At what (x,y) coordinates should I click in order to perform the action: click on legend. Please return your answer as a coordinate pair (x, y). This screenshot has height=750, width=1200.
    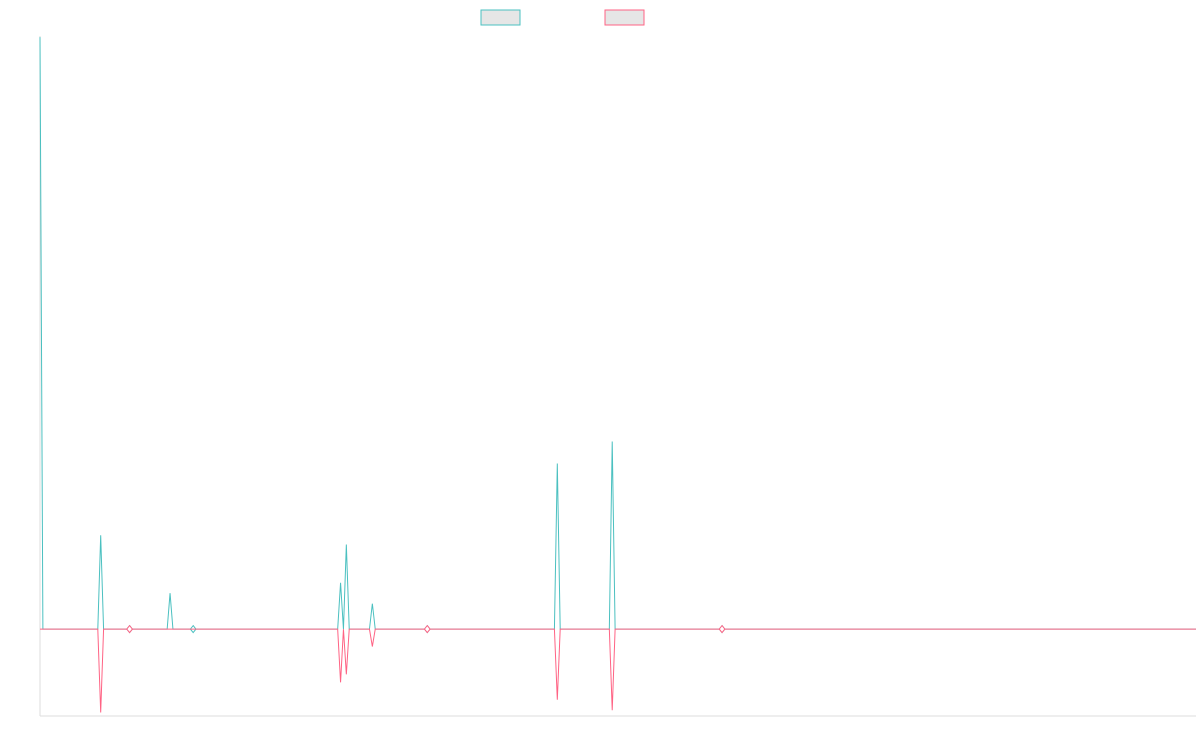
    Looking at the image, I should click on (562, 17).